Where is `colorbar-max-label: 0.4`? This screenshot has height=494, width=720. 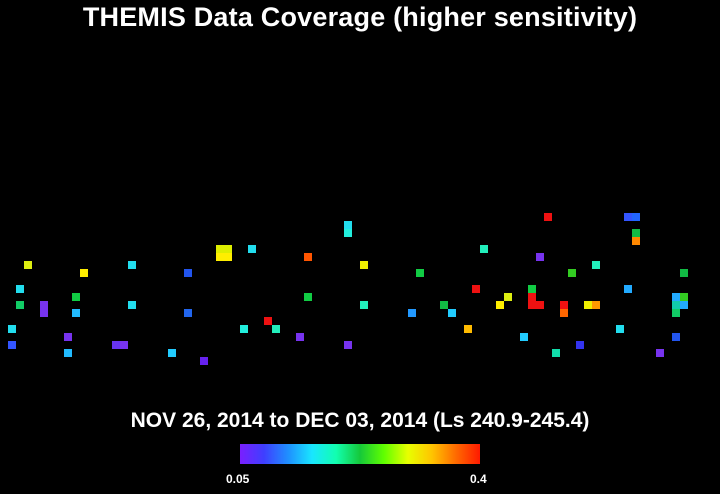 colorbar-max-label: 0.4 is located at coordinates (478, 479).